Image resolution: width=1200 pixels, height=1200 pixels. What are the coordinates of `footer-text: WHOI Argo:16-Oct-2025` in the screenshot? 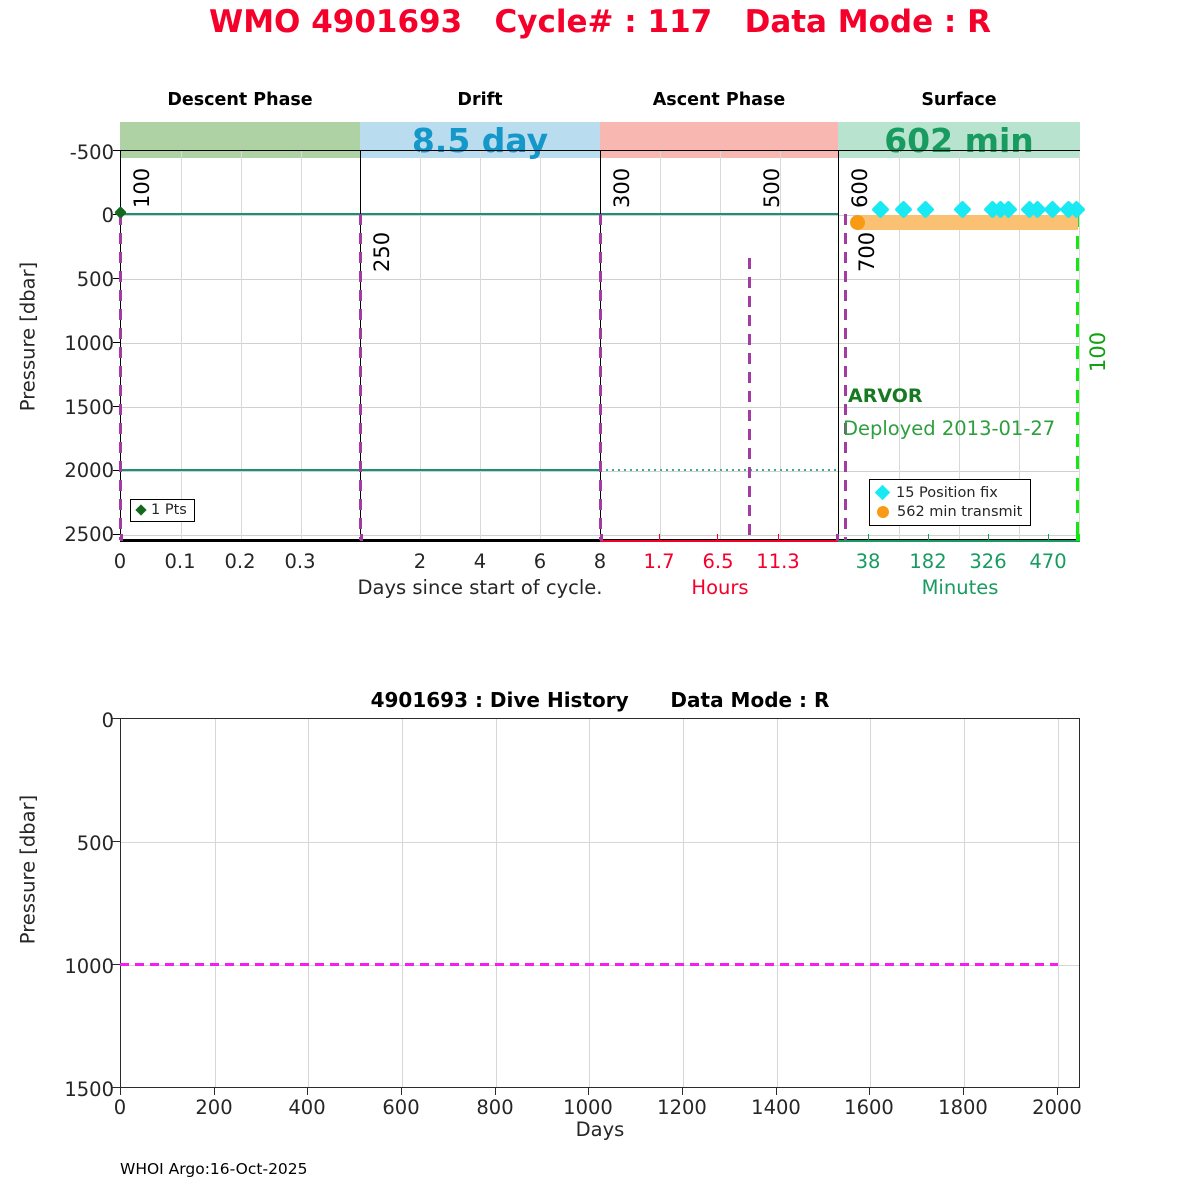 It's located at (214, 1169).